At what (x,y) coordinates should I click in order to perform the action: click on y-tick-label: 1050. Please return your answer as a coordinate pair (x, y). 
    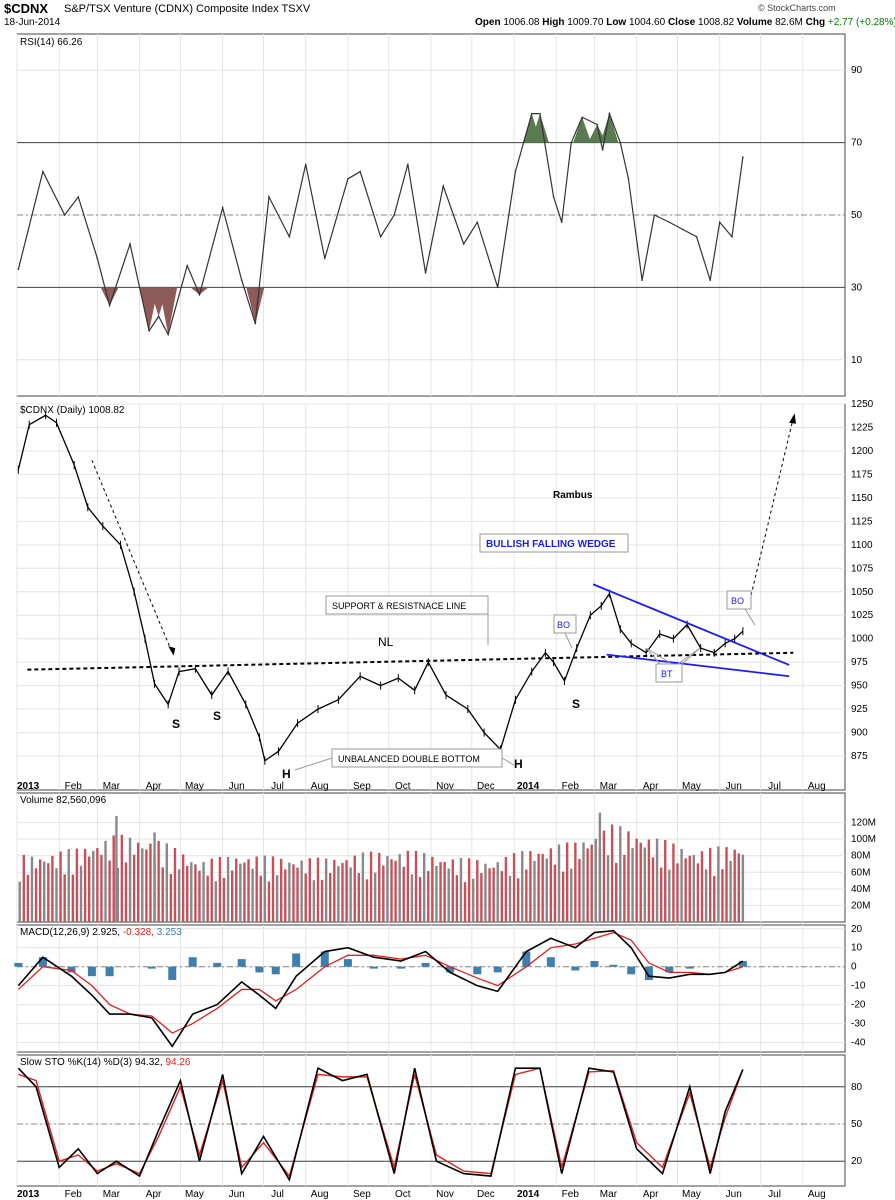
    Looking at the image, I should click on (862, 592).